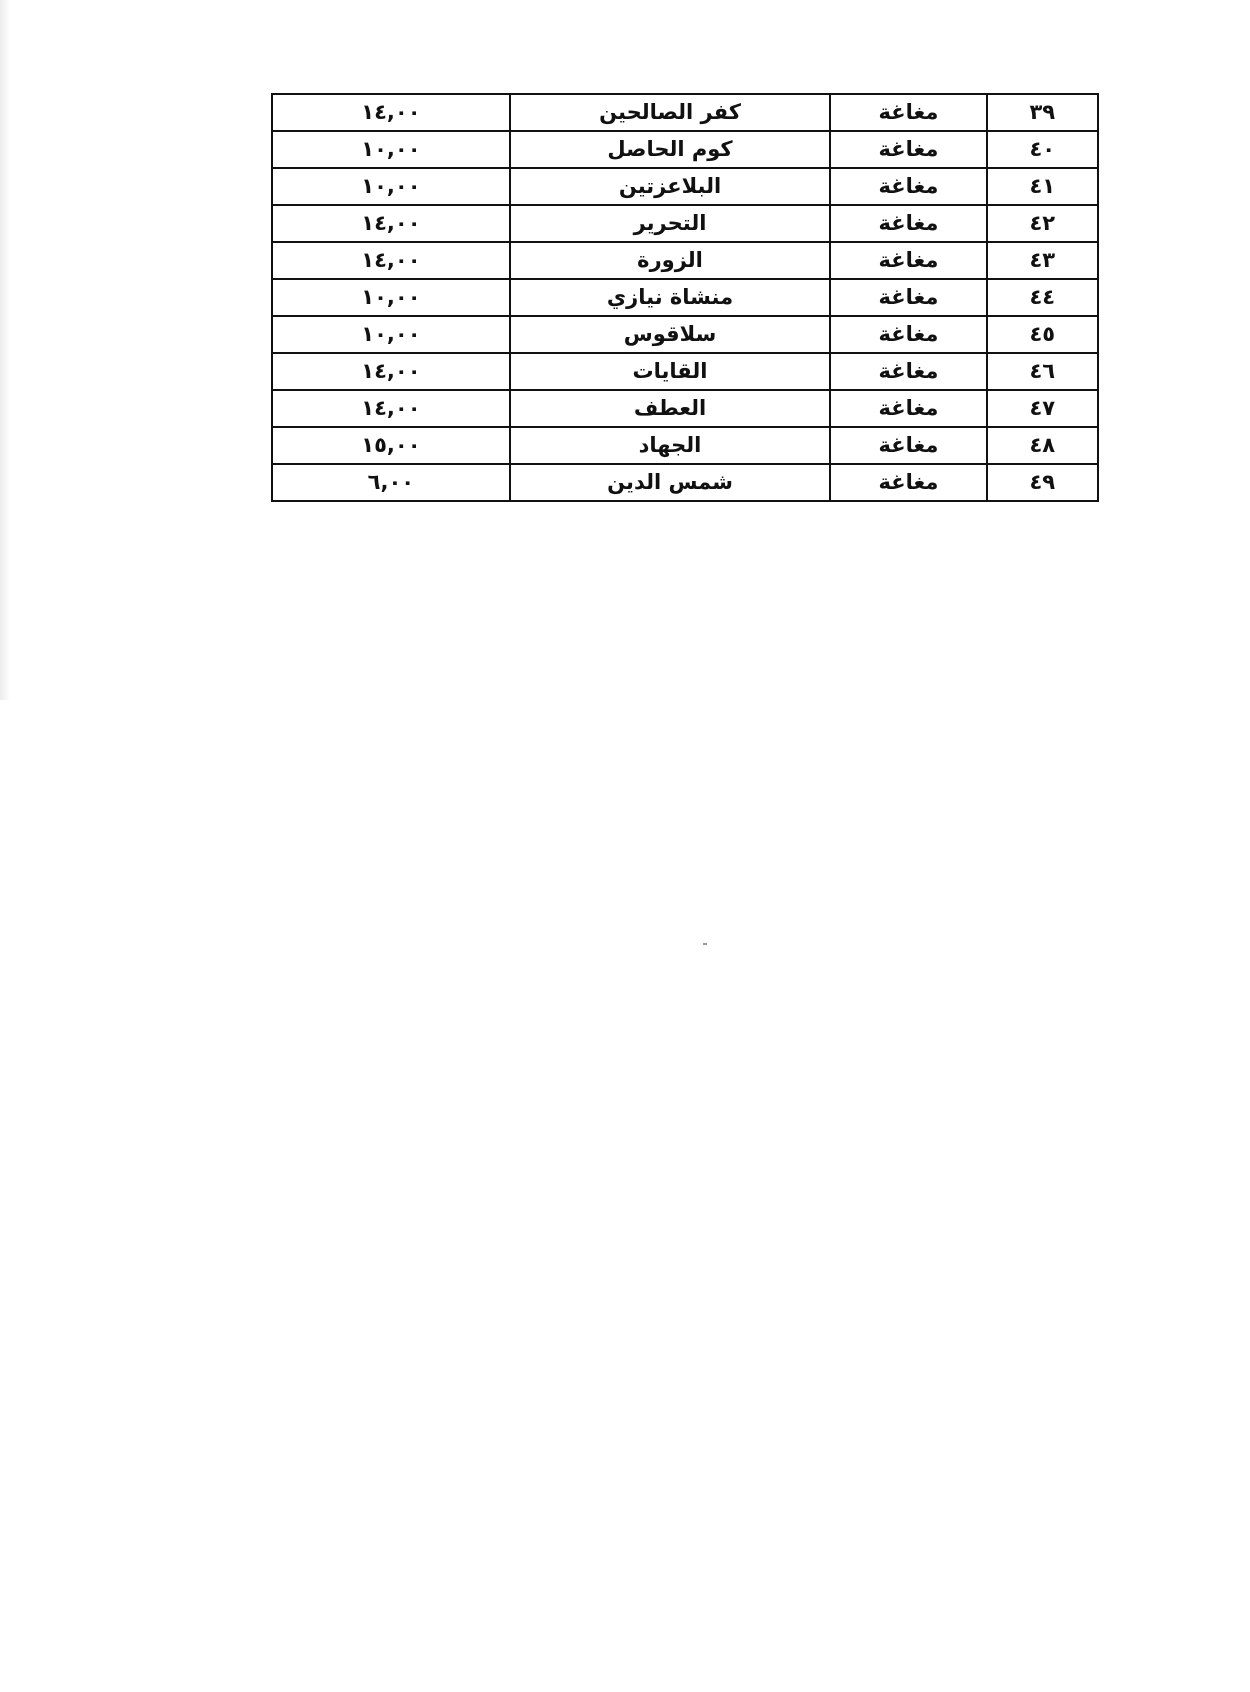  What do you see at coordinates (1042, 186) in the screenshot?
I see `row-number: ٤١` at bounding box center [1042, 186].